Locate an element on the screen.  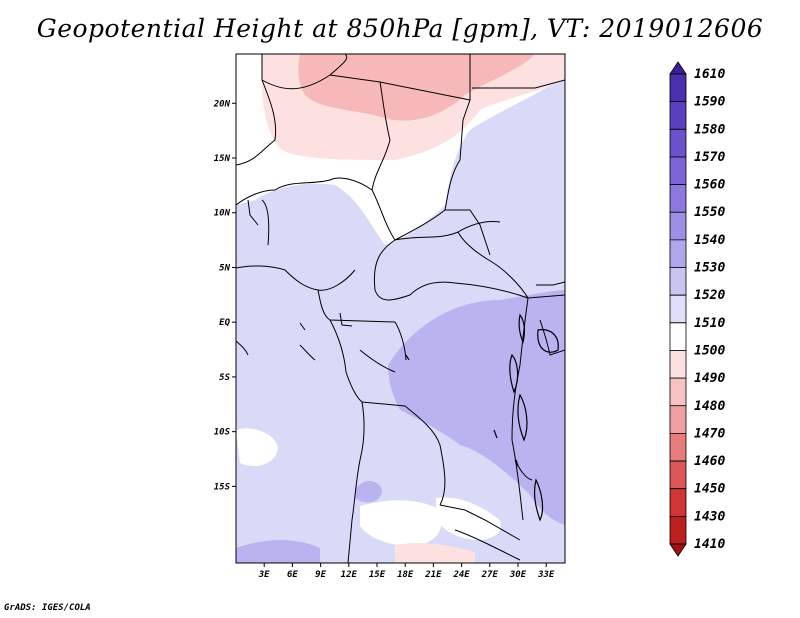
colorbar-label: 1430 is located at coordinates (709, 516).